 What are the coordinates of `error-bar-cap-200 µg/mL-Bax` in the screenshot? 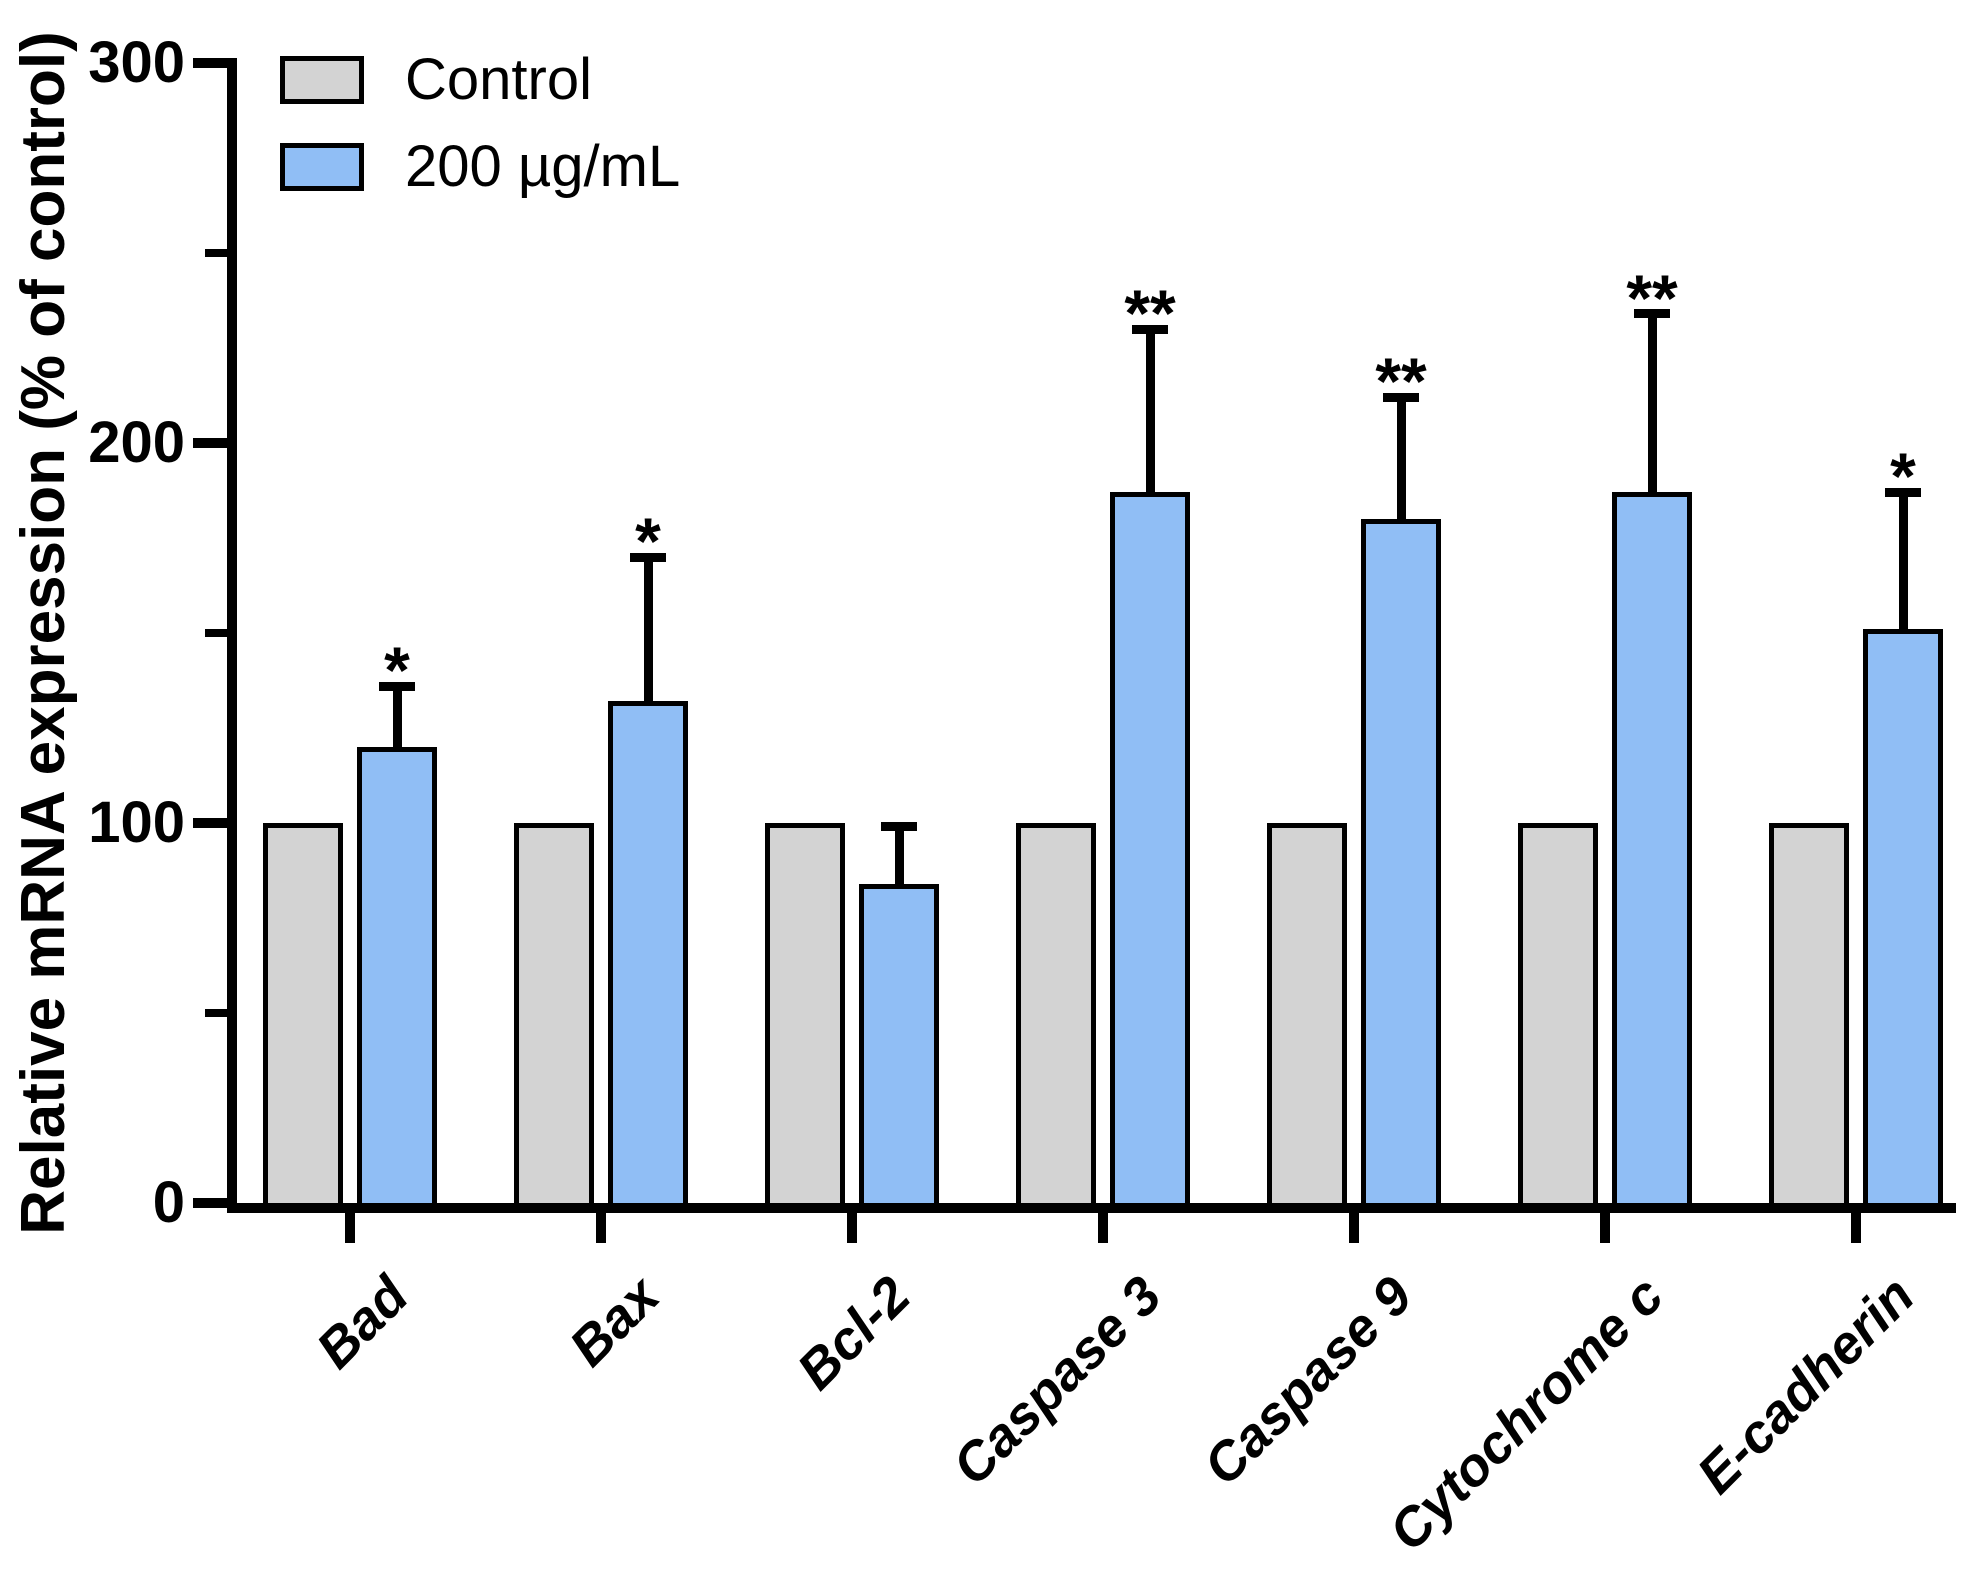 It's located at (648, 557).